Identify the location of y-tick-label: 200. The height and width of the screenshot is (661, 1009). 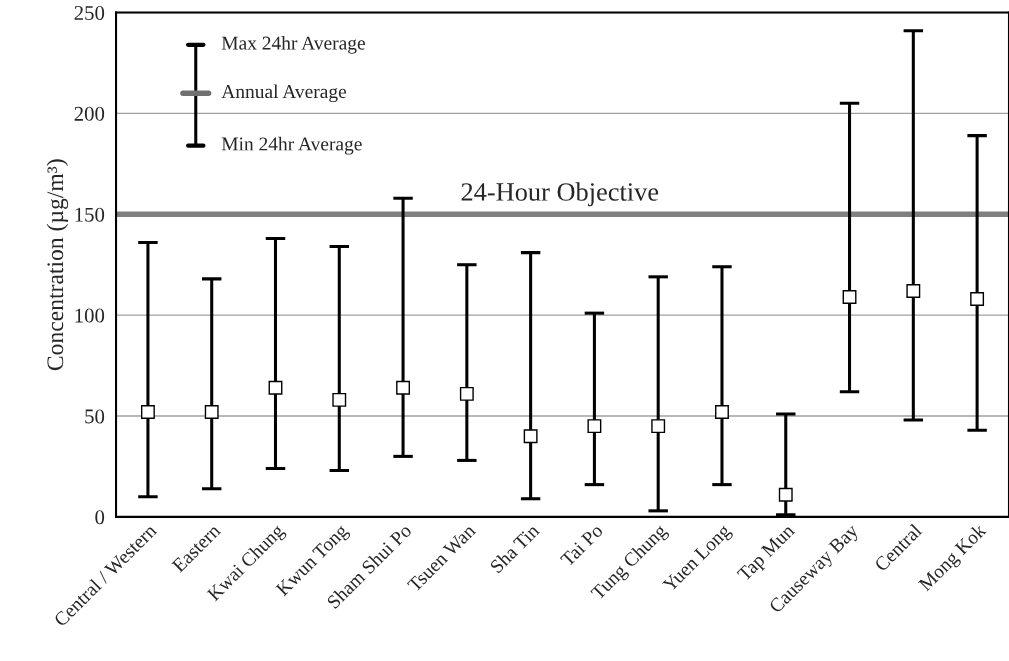
(89, 113).